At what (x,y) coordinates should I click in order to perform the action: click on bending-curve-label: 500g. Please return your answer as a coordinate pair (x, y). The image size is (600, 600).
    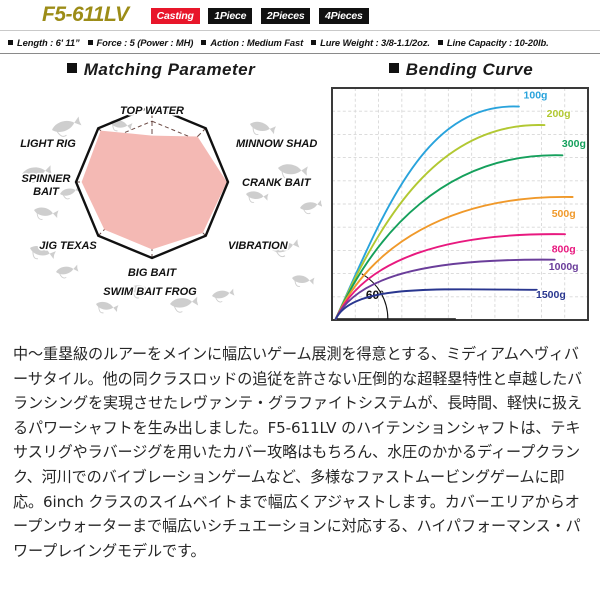
    Looking at the image, I should click on (564, 214).